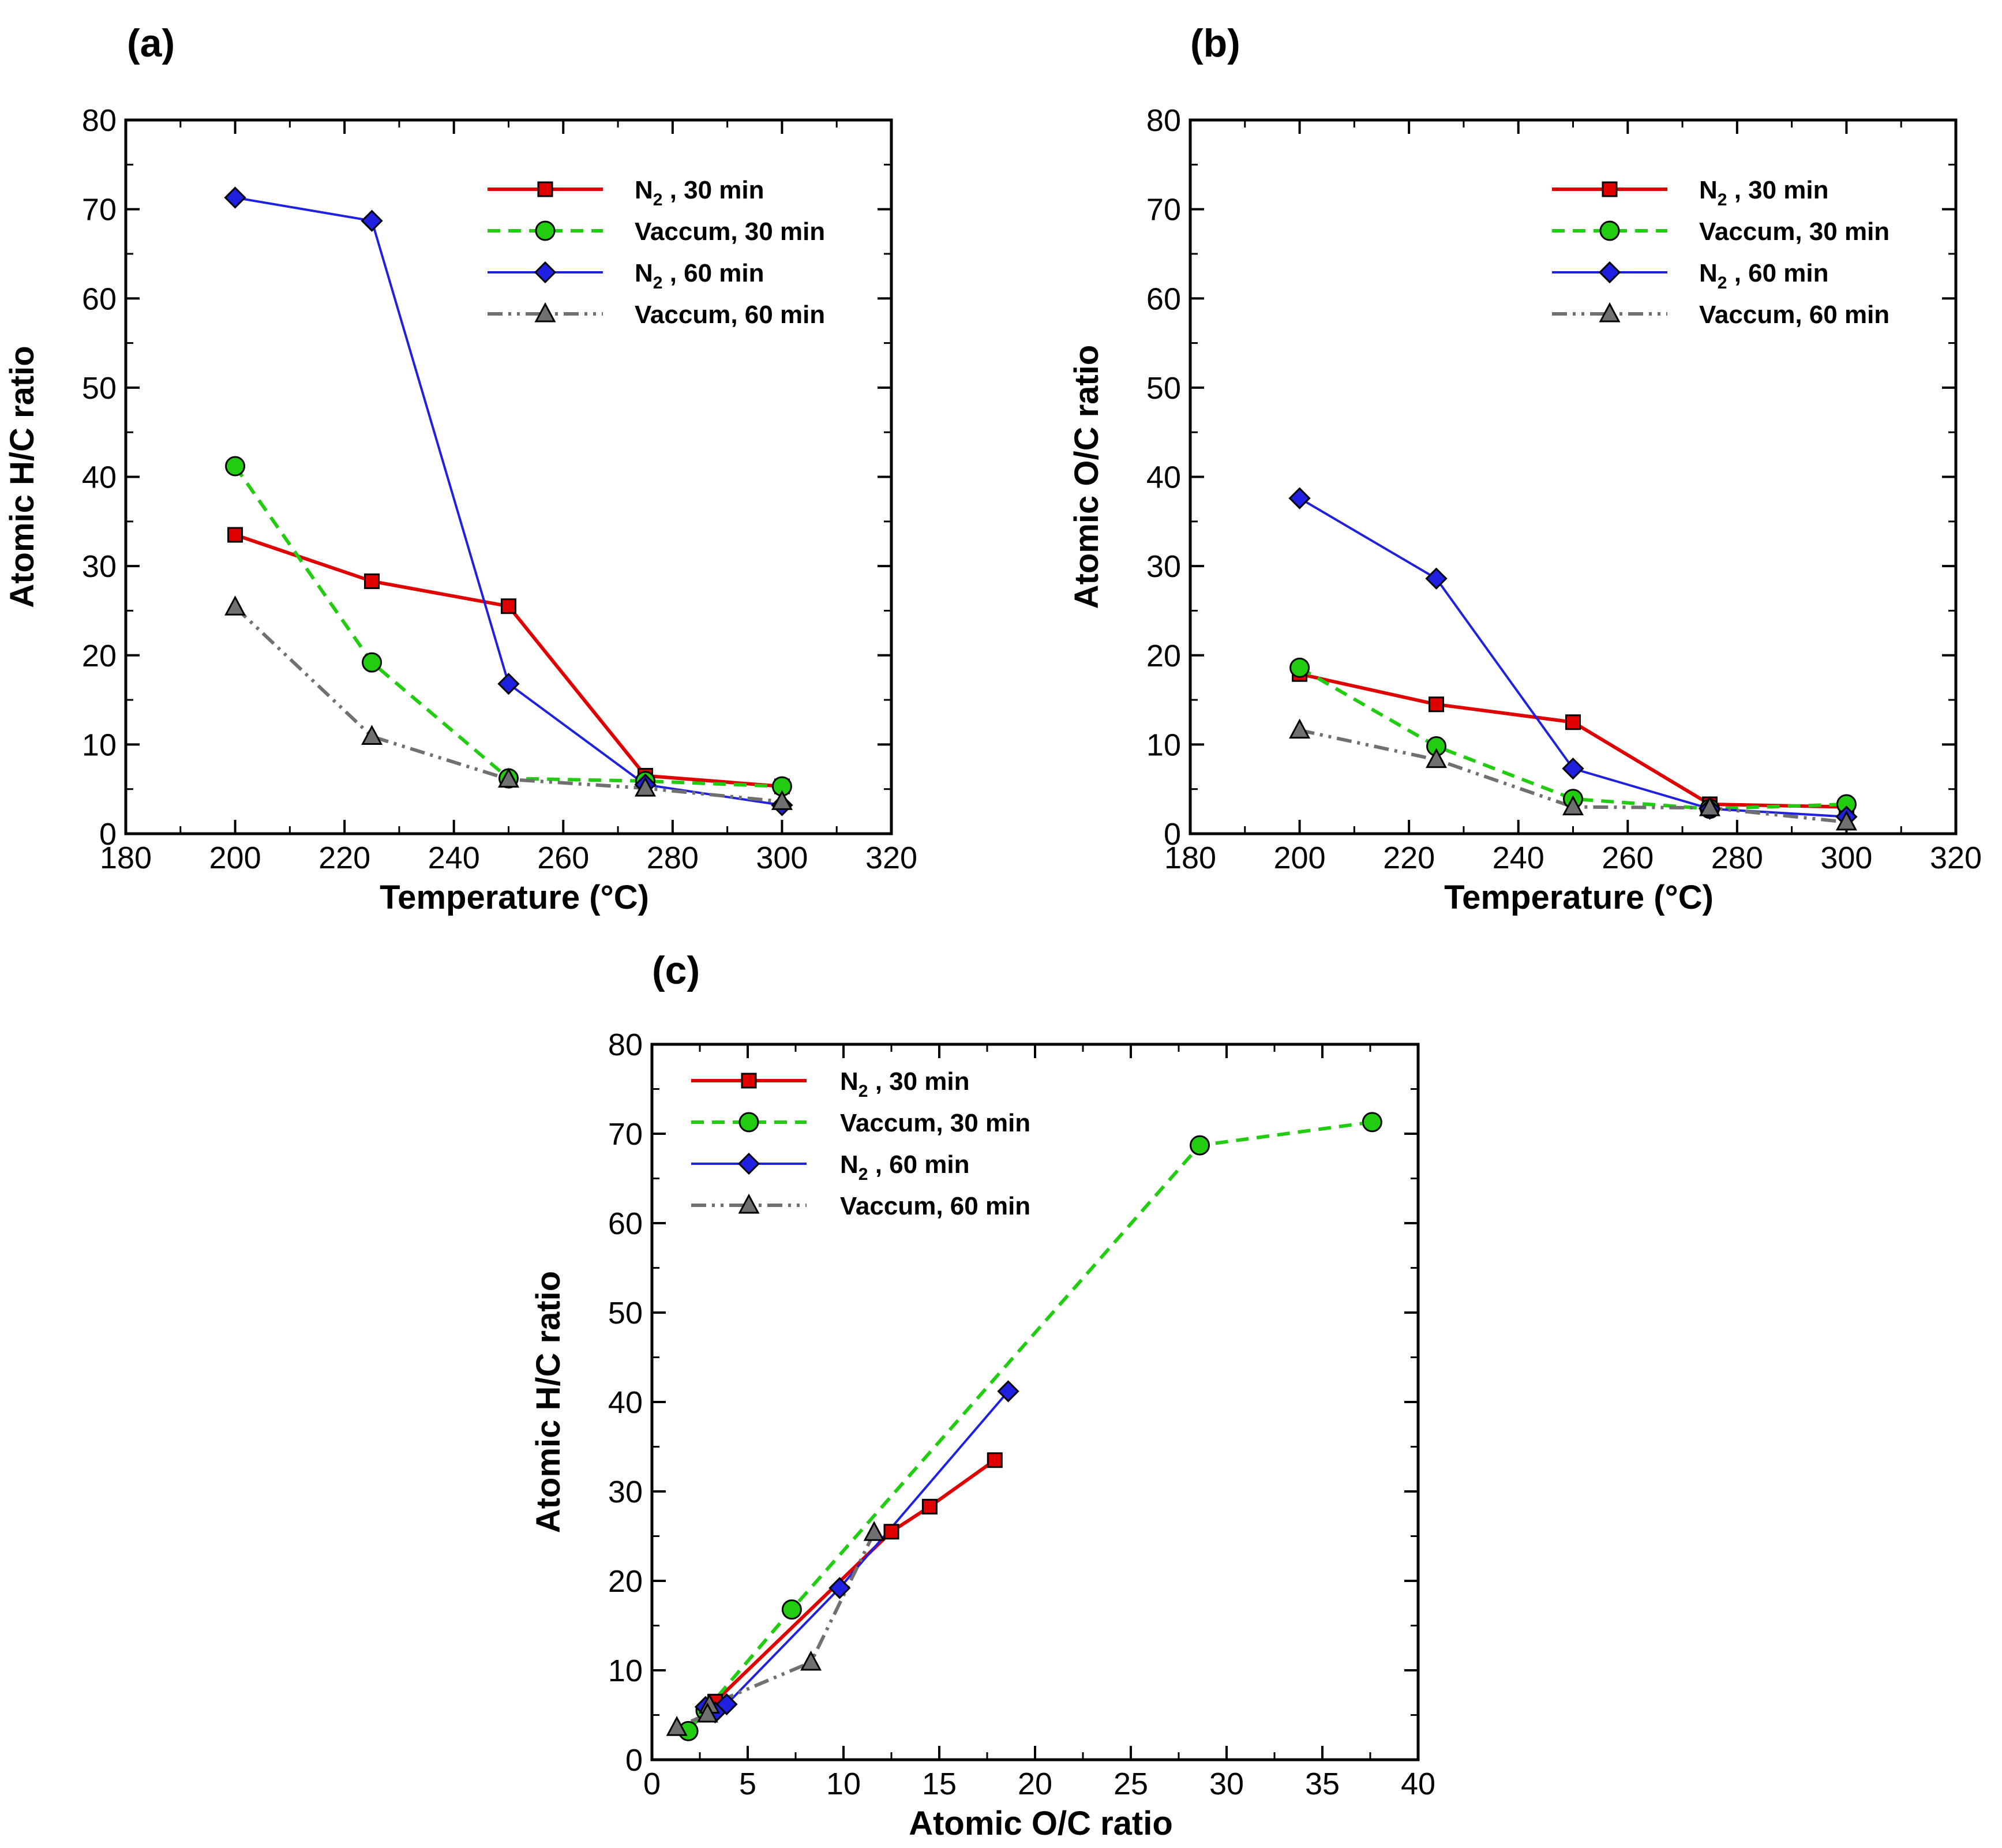 This screenshot has width=2002, height=1848. Describe the element at coordinates (22, 477) in the screenshot. I see `y-axis-title: Atomic H/C ratio` at that location.